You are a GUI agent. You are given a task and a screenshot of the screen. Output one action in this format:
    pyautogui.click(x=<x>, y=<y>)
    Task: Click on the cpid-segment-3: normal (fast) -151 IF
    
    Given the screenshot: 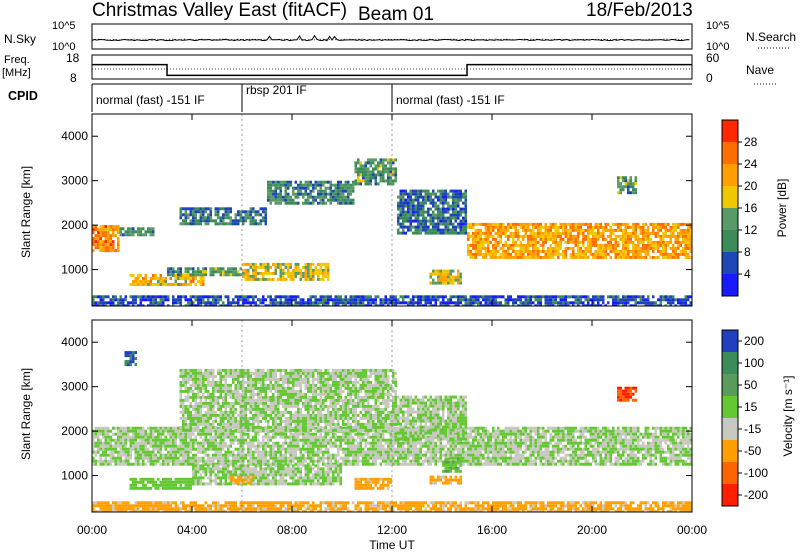 What is the action you would take?
    pyautogui.click(x=450, y=100)
    